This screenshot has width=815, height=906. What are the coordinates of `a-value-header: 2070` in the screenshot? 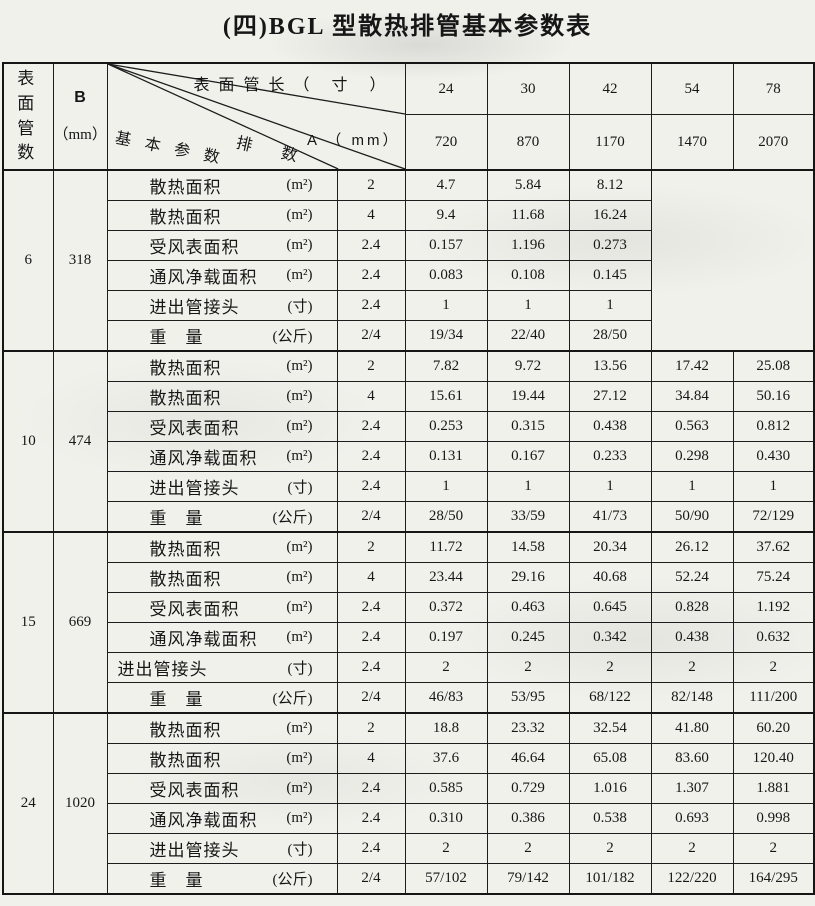 It's located at (773, 142).